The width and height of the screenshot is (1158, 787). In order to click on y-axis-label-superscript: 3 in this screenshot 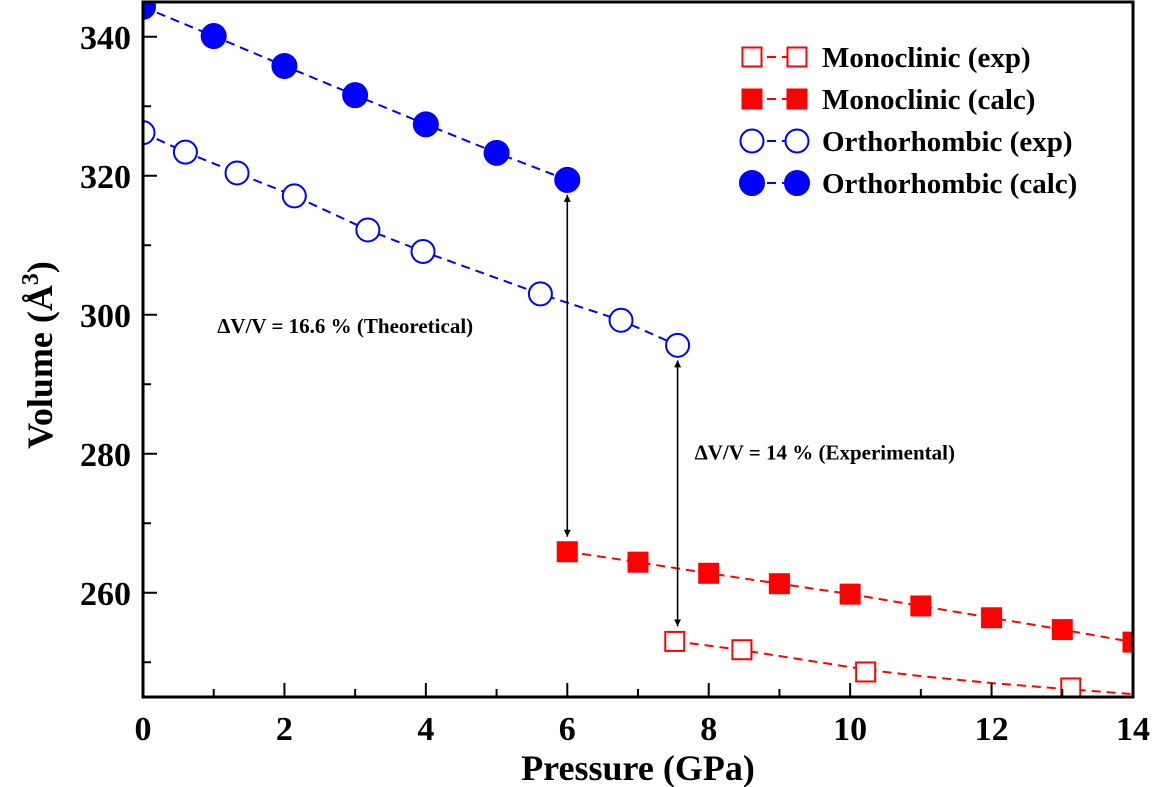, I will do `click(31, 279)`.